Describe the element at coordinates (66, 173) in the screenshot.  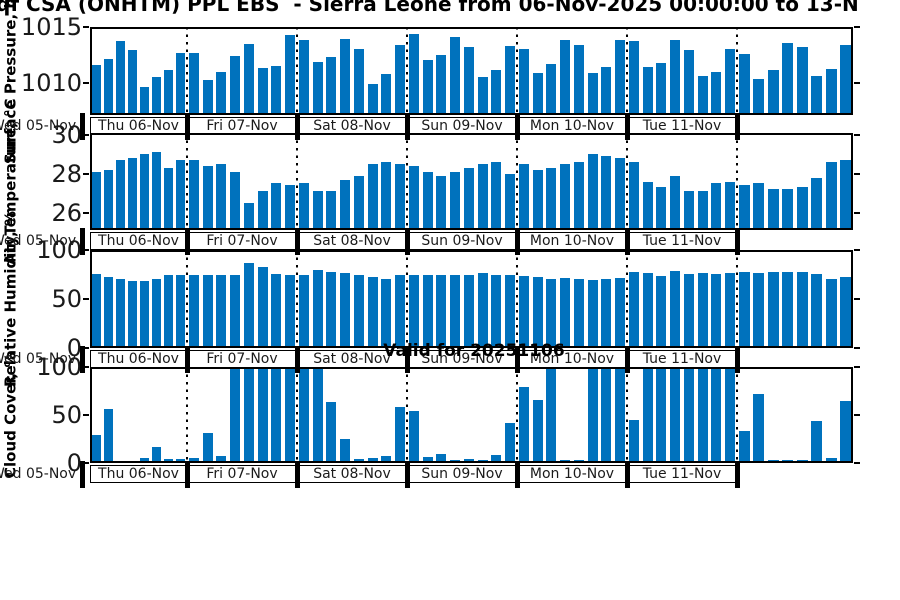
I see `y-tick-label: 28` at that location.